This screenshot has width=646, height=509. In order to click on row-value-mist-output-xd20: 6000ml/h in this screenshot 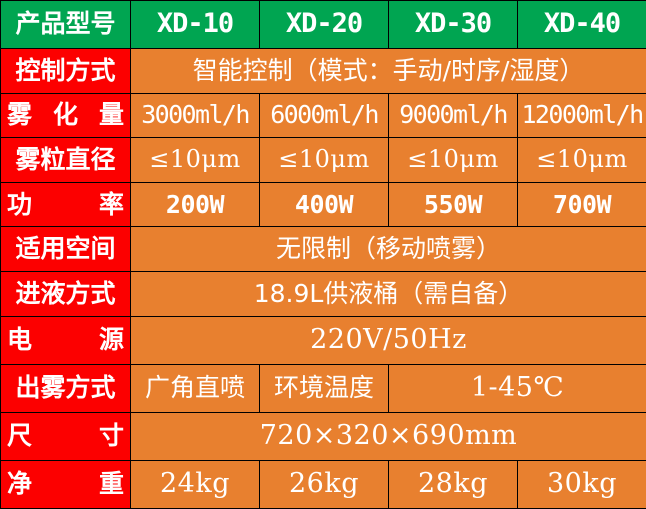, I will do `click(324, 115)`.